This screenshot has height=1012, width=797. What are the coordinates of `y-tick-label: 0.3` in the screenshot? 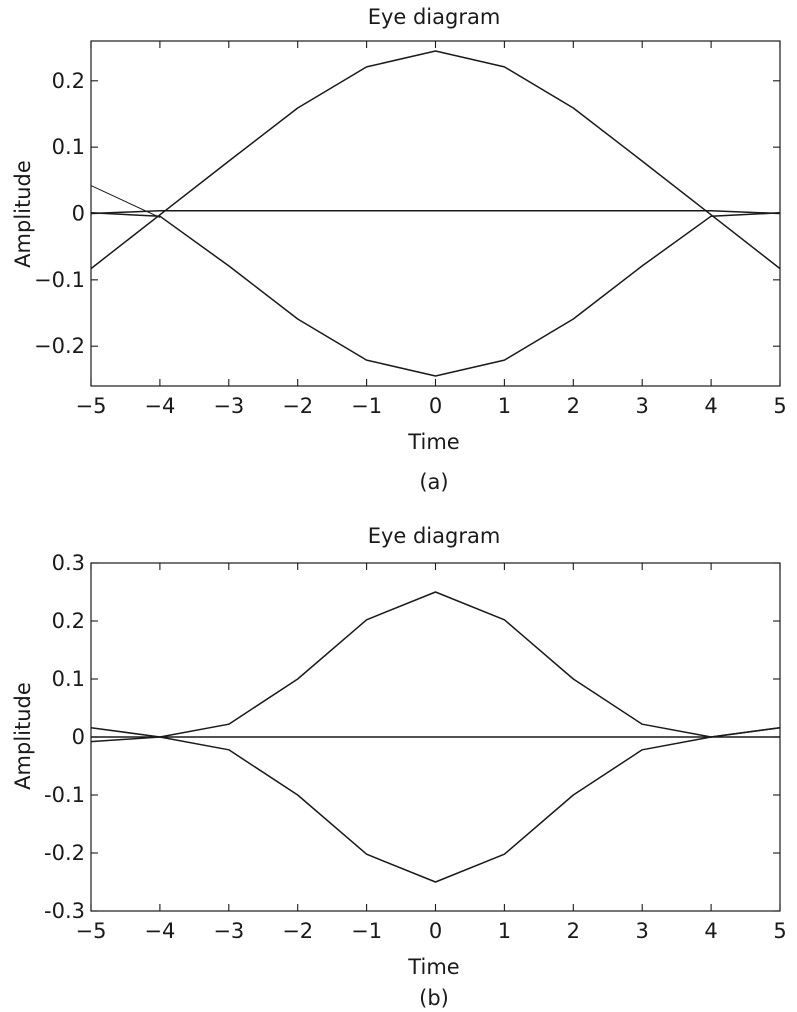 It's located at (68, 563).